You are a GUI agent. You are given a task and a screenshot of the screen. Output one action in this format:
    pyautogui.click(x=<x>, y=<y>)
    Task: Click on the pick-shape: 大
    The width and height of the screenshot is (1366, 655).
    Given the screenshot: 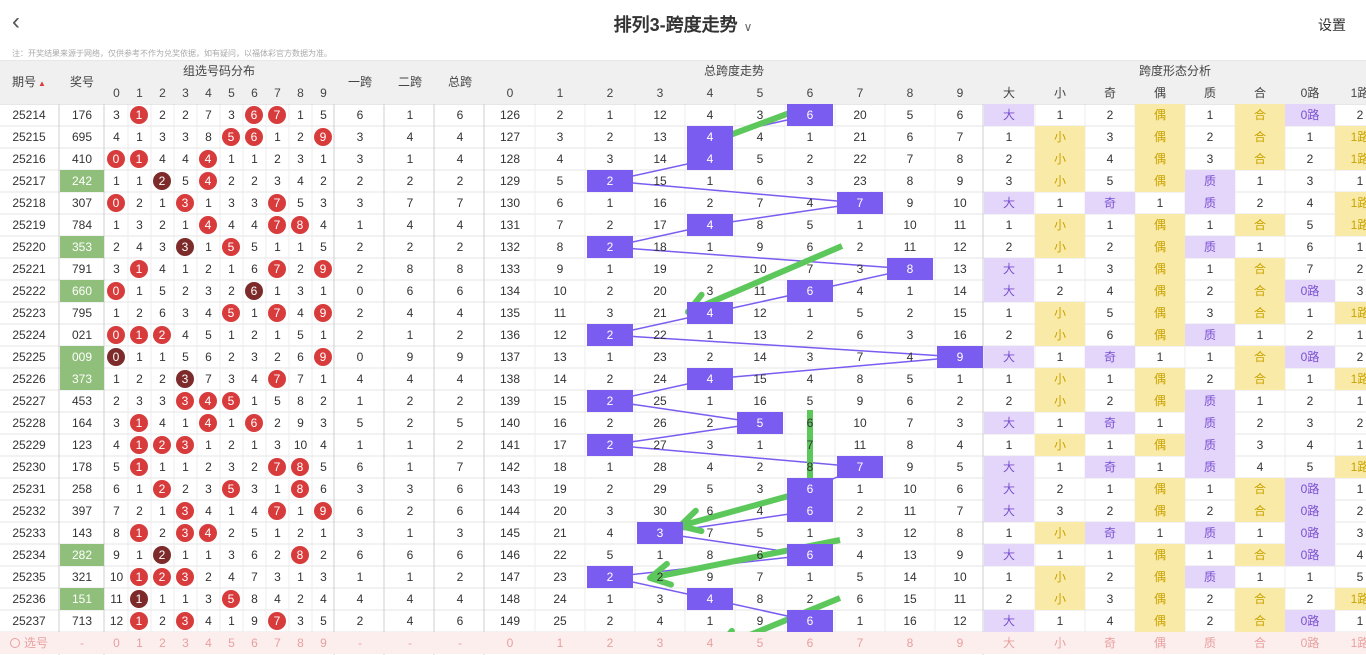 What is the action you would take?
    pyautogui.click(x=1008, y=643)
    